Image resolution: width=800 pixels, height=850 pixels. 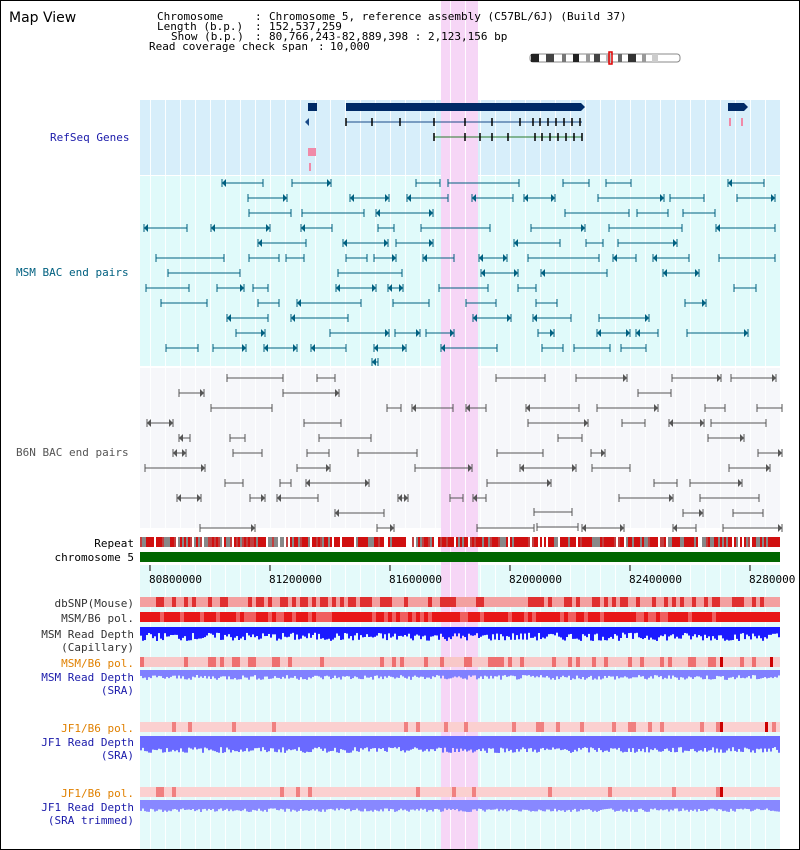 What do you see at coordinates (258, 26) in the screenshot?
I see `length-info-sep: :` at bounding box center [258, 26].